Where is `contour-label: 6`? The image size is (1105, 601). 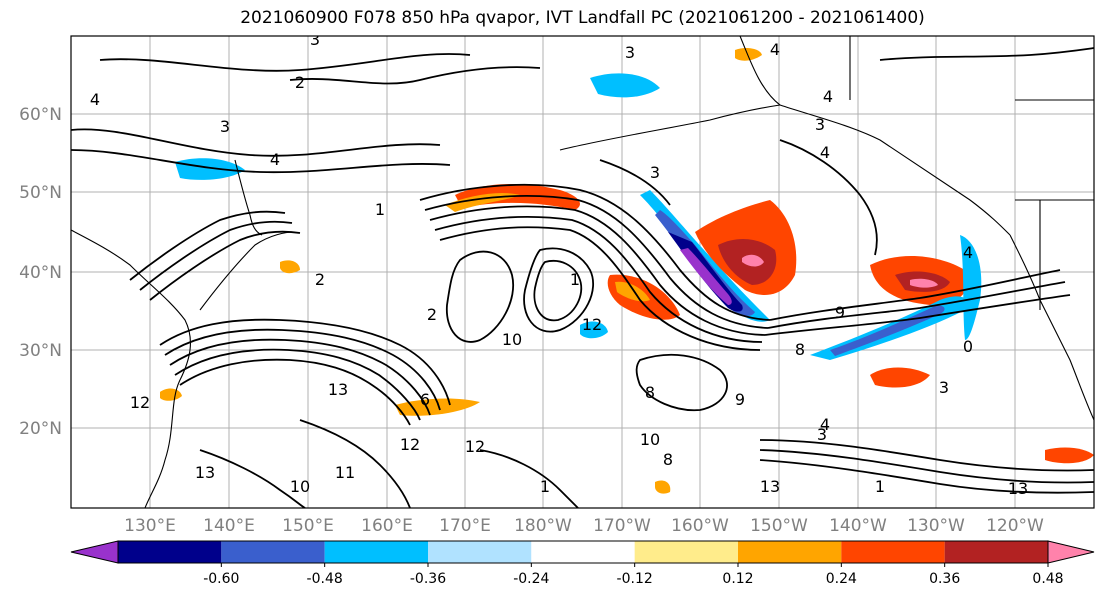
contour-label: 6 is located at coordinates (425, 399).